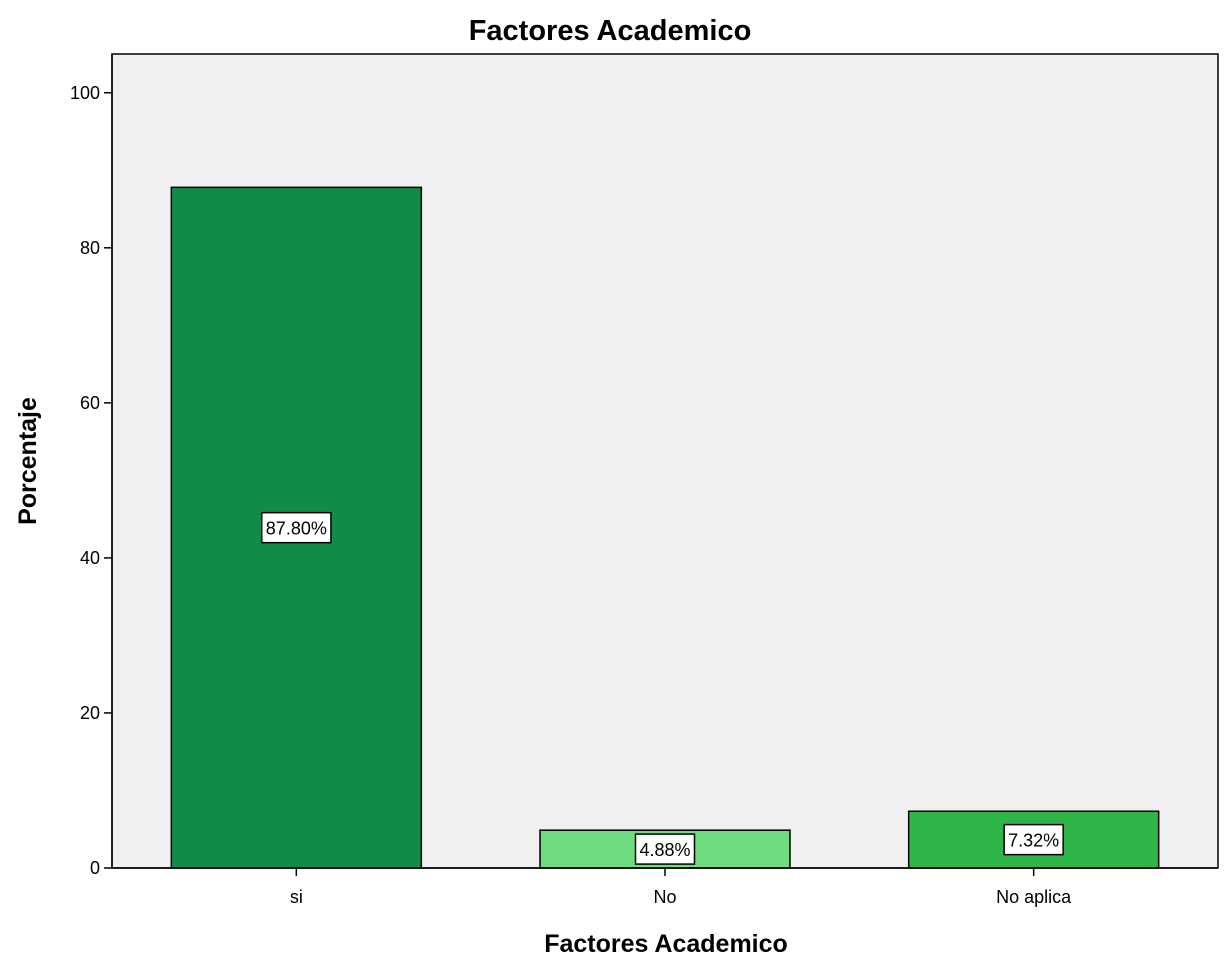  I want to click on x-axis-title: Factores Academico, so click(666, 944).